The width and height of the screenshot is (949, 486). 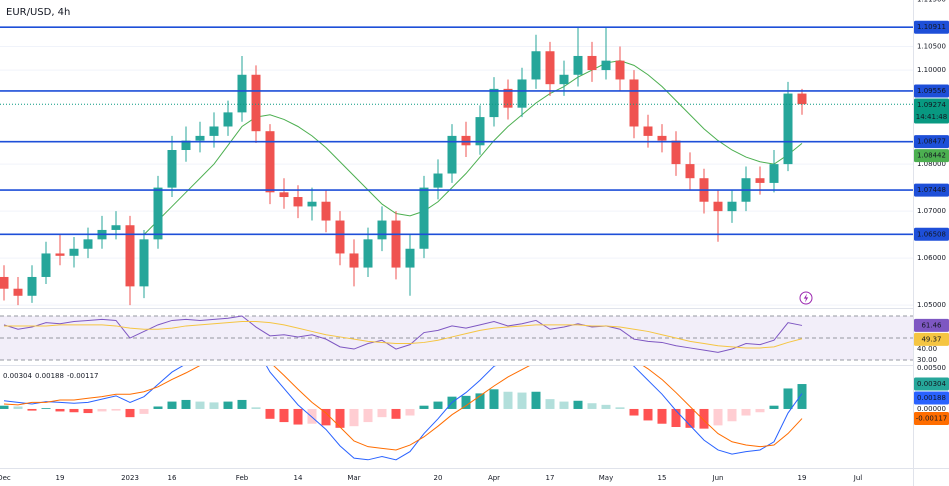 I want to click on badge-label: 1.06508, so click(x=931, y=234).